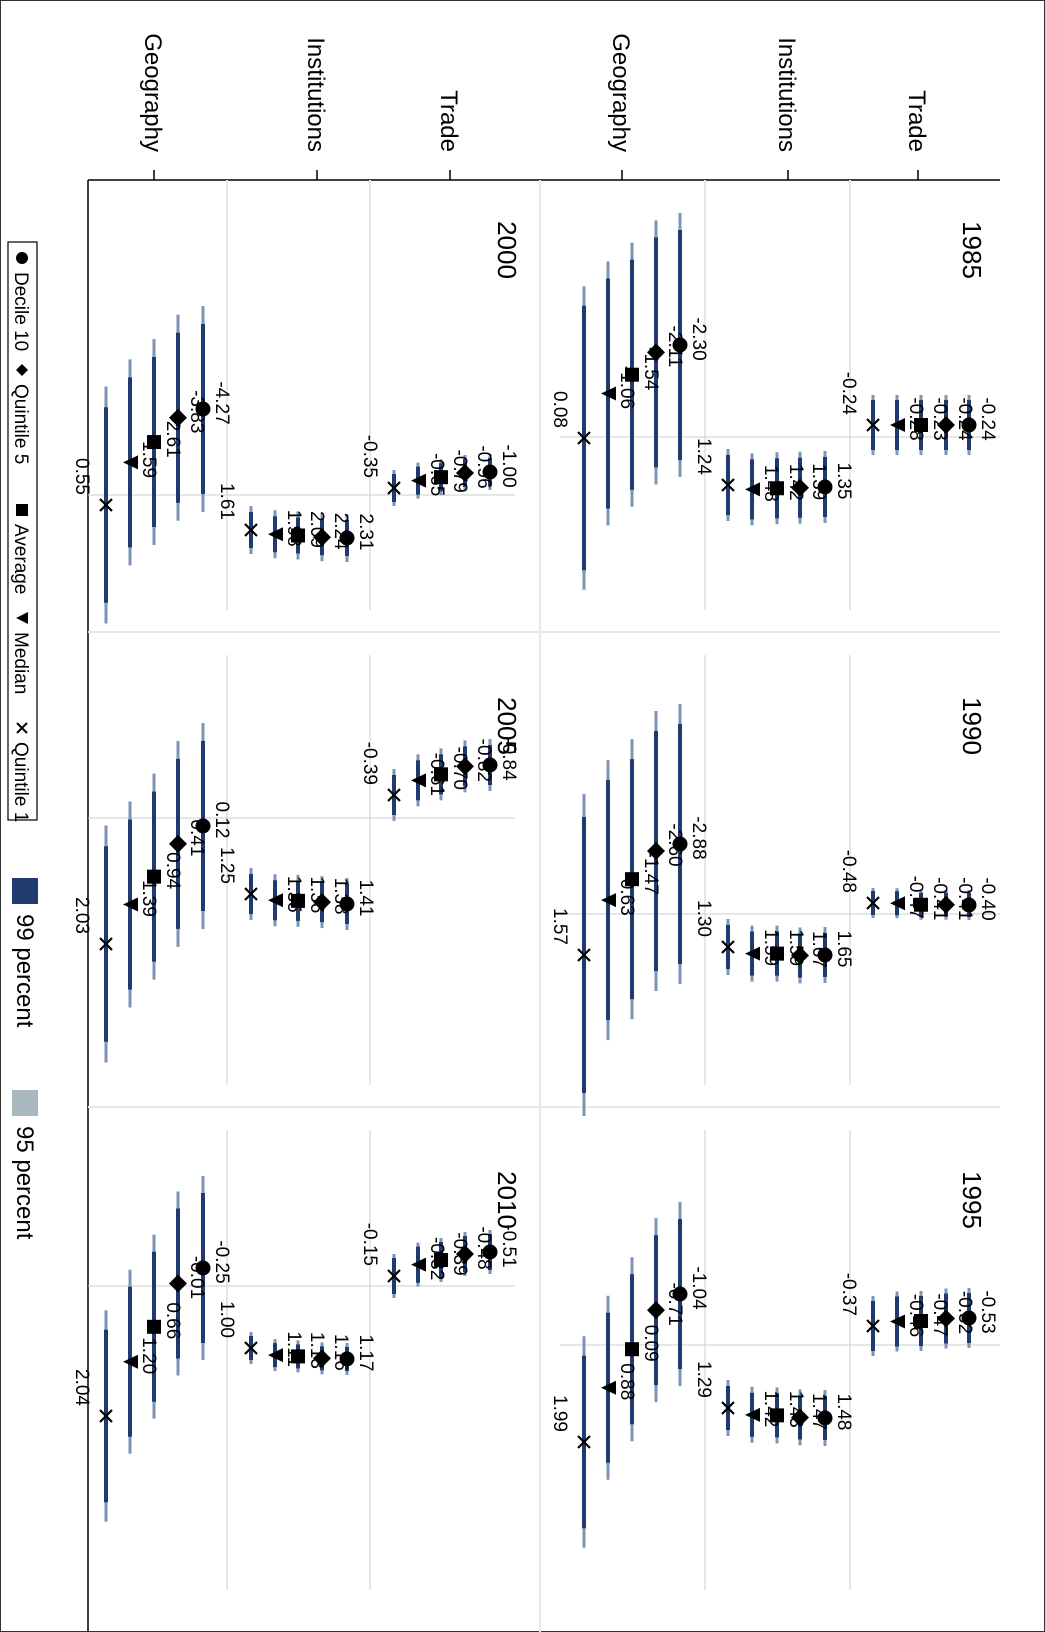 This screenshot has width=1045, height=1632. I want to click on value-label-2010-Trade-3: -0.32, so click(436, 1258).